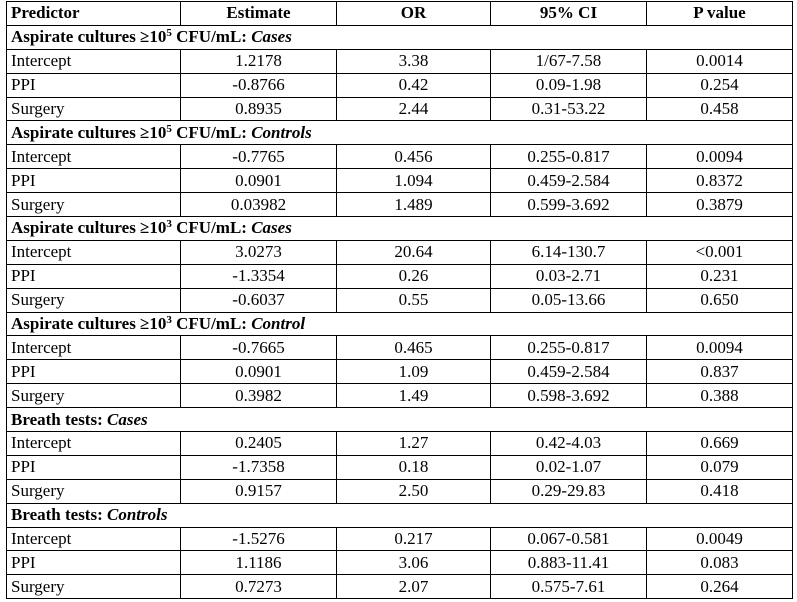 The width and height of the screenshot is (797, 602). What do you see at coordinates (413, 443) in the screenshot?
I see `value-cell: 1.27` at bounding box center [413, 443].